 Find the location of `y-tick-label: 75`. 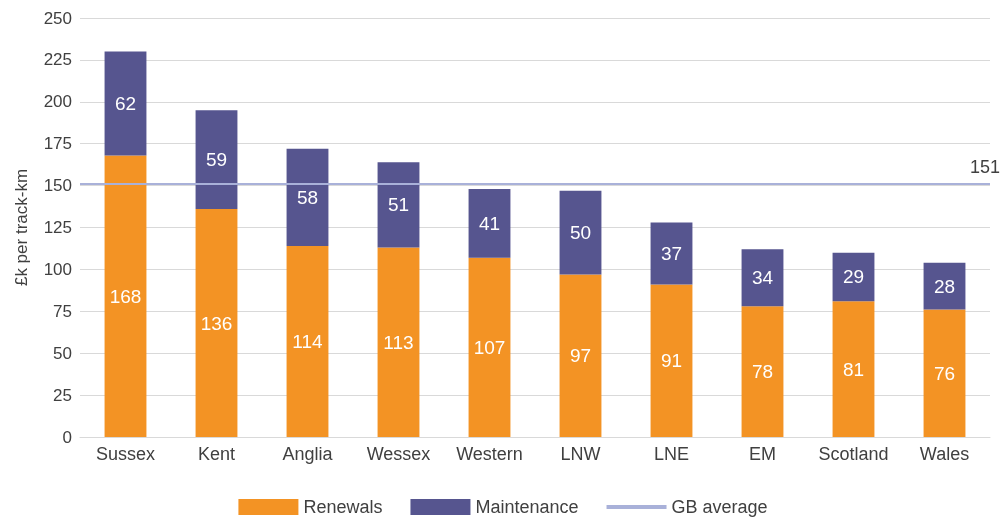

y-tick-label: 75 is located at coordinates (62, 311).